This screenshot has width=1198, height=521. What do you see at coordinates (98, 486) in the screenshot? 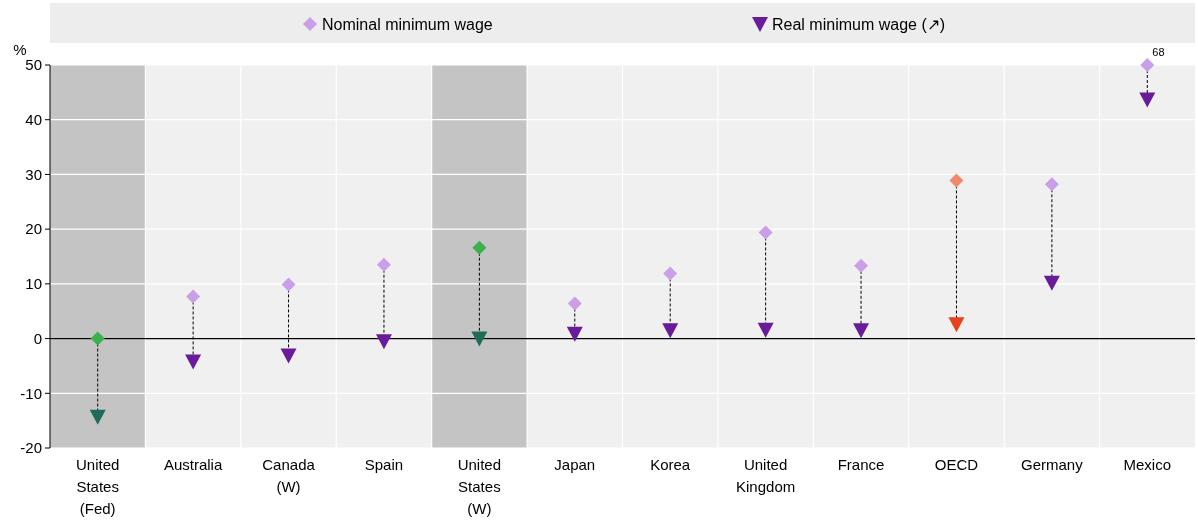
I see `x-tick-label: United States (Fed)` at bounding box center [98, 486].